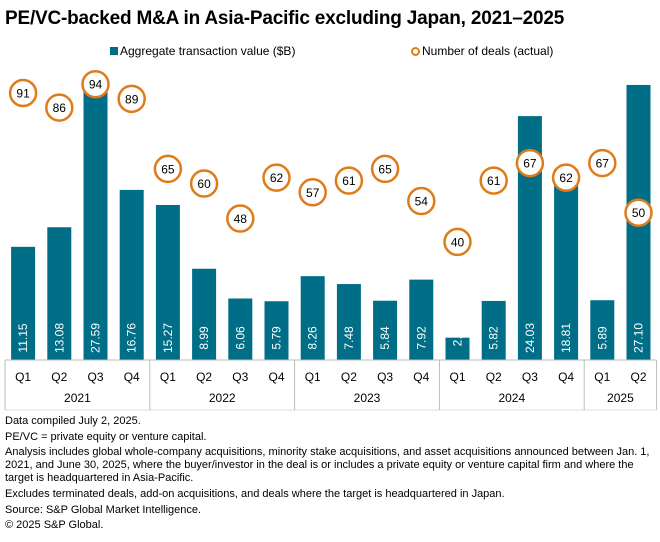 This screenshot has width=660, height=542. I want to click on year-tick-label: 2023, so click(367, 398).